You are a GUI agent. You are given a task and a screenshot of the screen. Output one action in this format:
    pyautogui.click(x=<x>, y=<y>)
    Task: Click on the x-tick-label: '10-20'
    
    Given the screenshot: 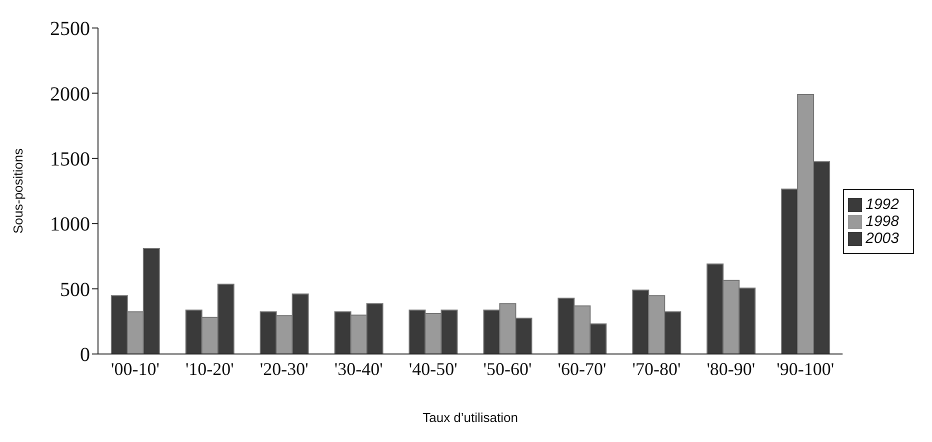 What is the action you would take?
    pyautogui.click(x=209, y=368)
    